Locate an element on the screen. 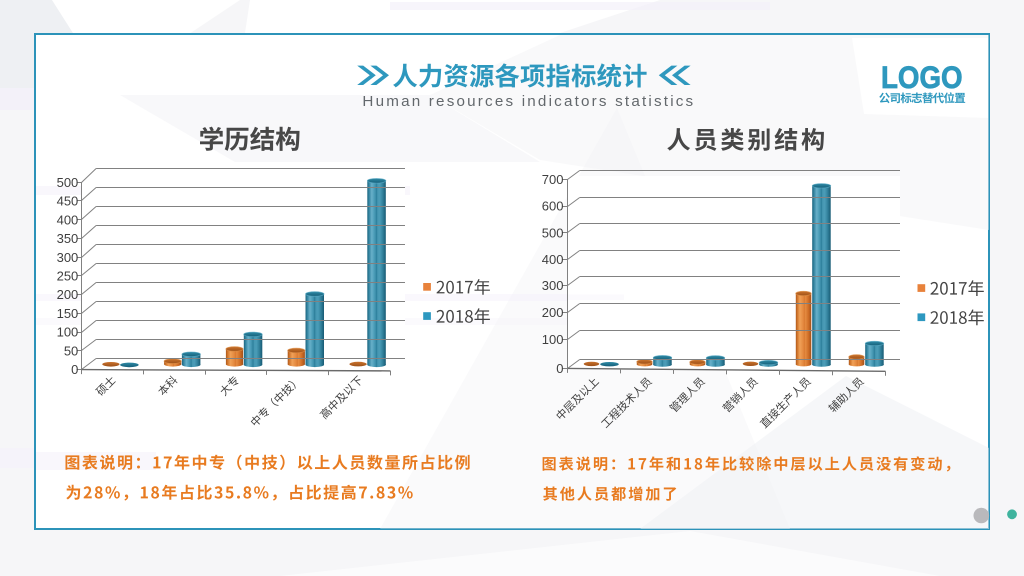  svg-text: LOGO is located at coordinates (922, 77).